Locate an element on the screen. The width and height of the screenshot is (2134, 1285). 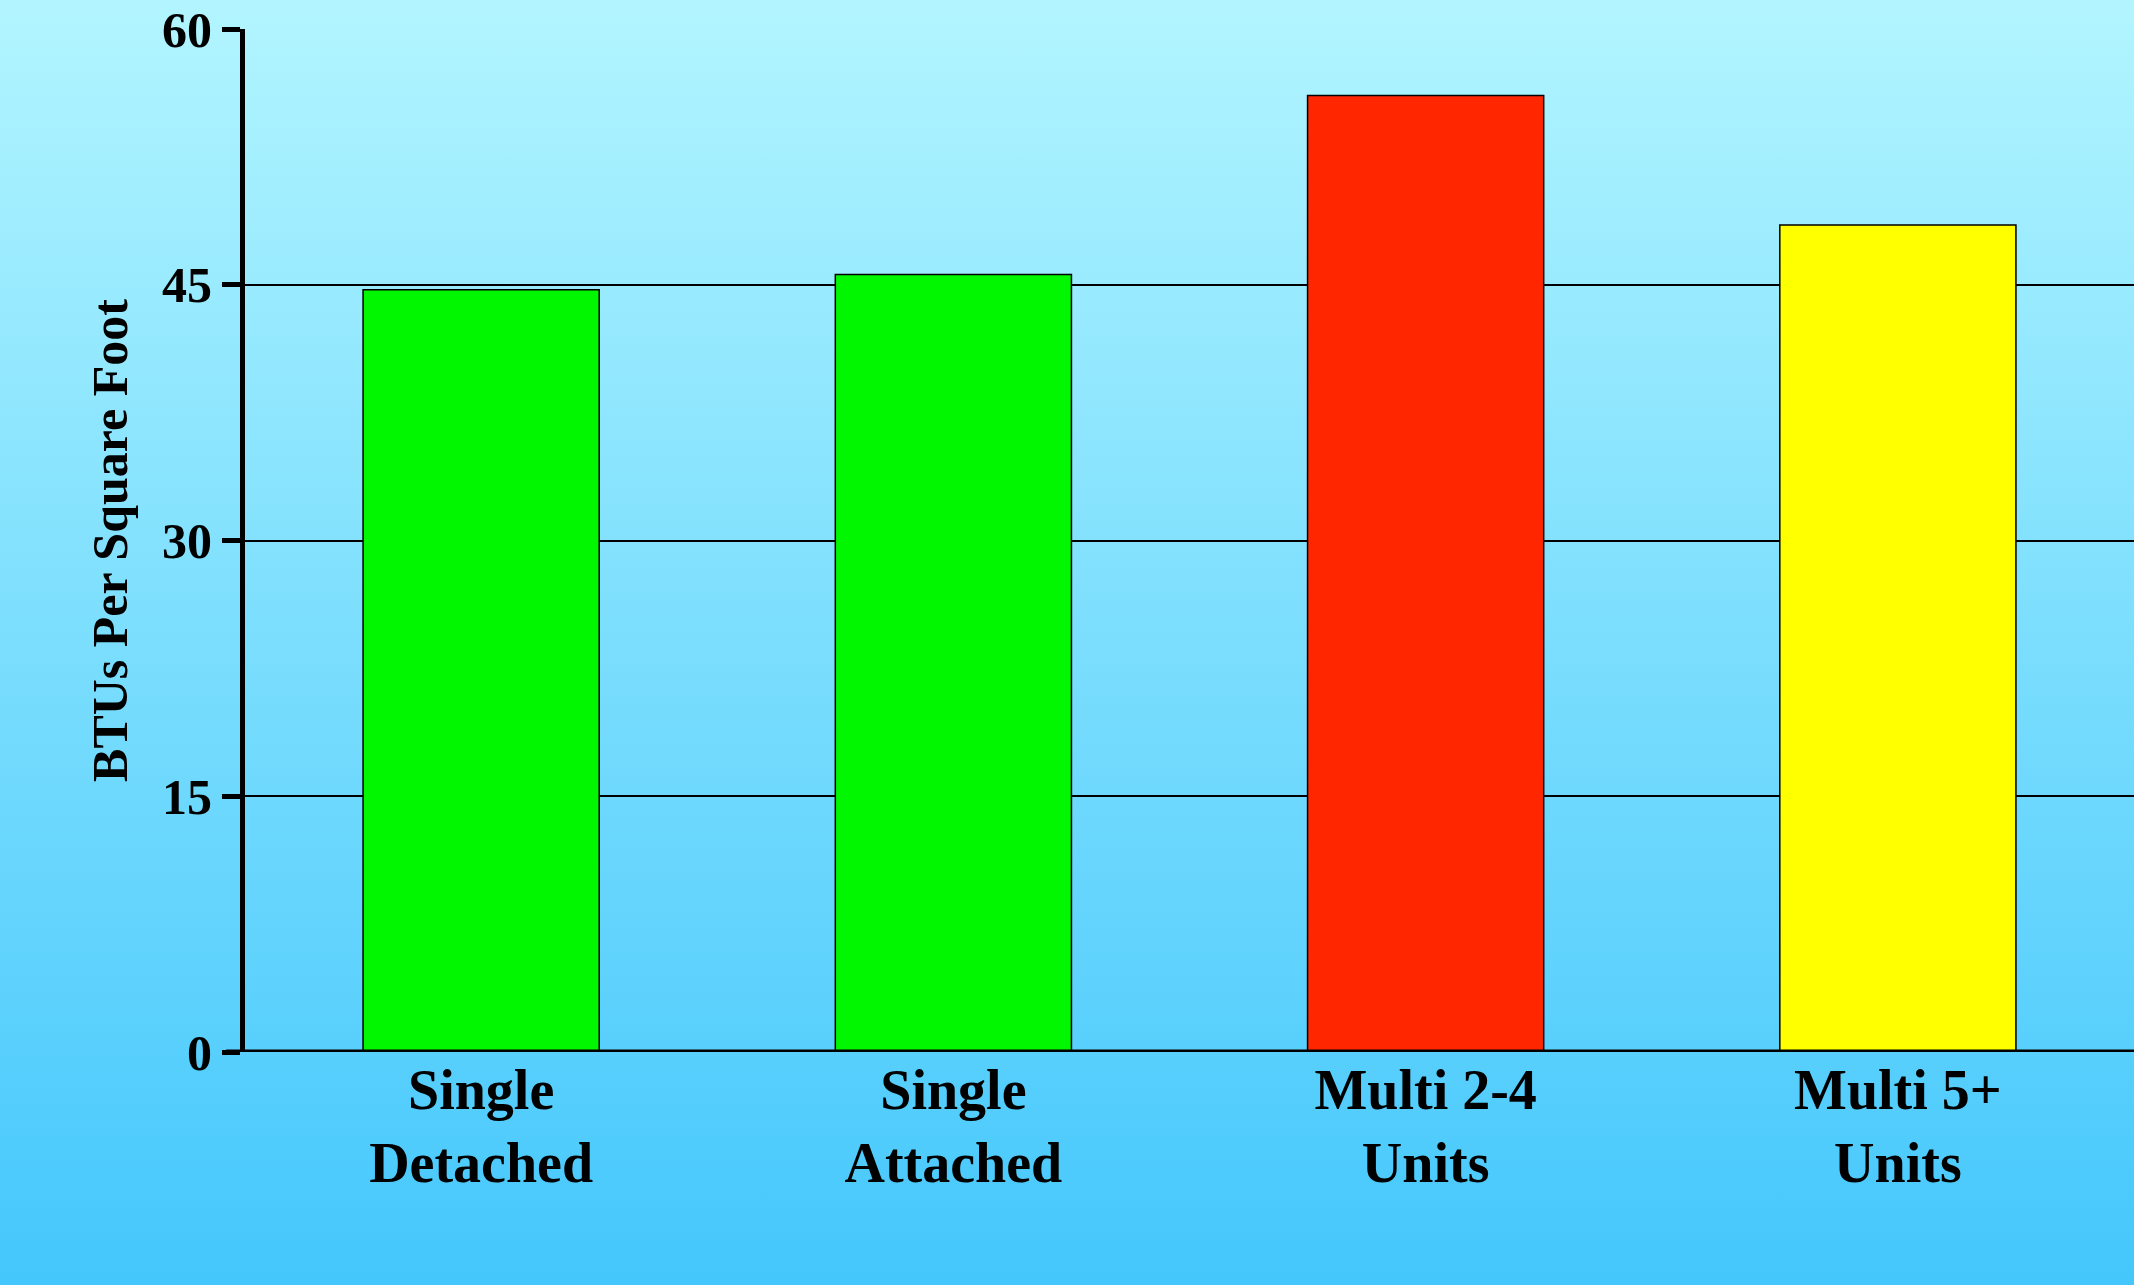
y-tick-label: 15 is located at coordinates (187, 796).